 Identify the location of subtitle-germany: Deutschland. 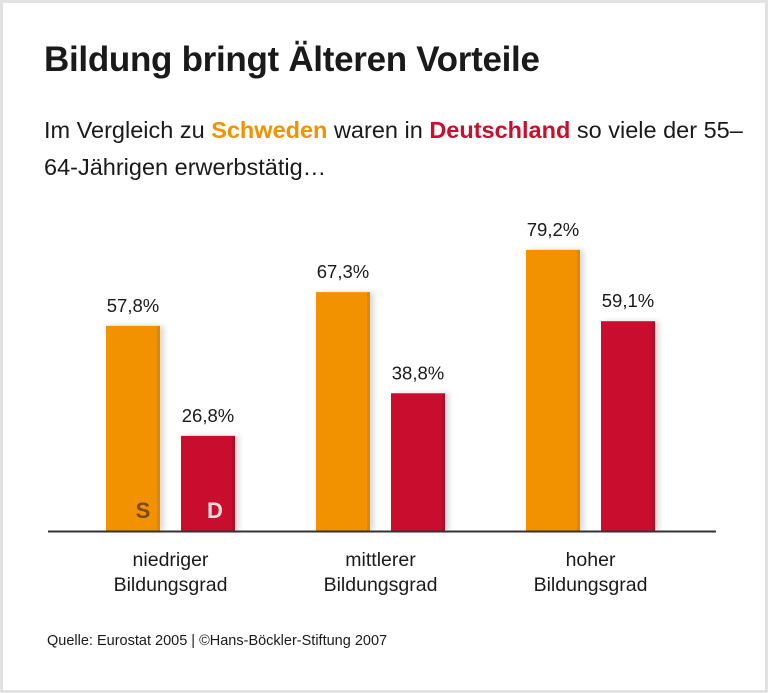
(500, 130).